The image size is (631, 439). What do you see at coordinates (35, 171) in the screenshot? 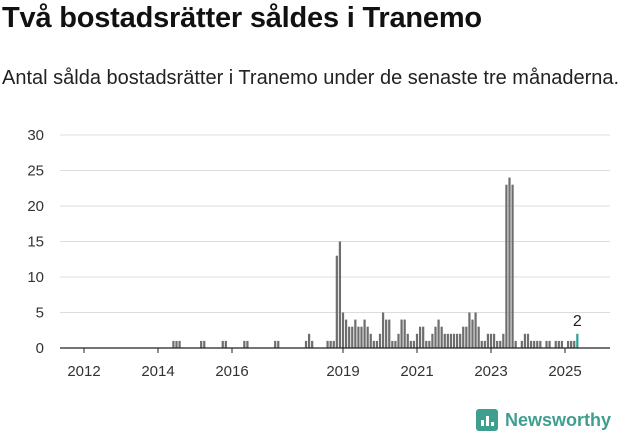
I see `y-tick-label: 25` at bounding box center [35, 171].